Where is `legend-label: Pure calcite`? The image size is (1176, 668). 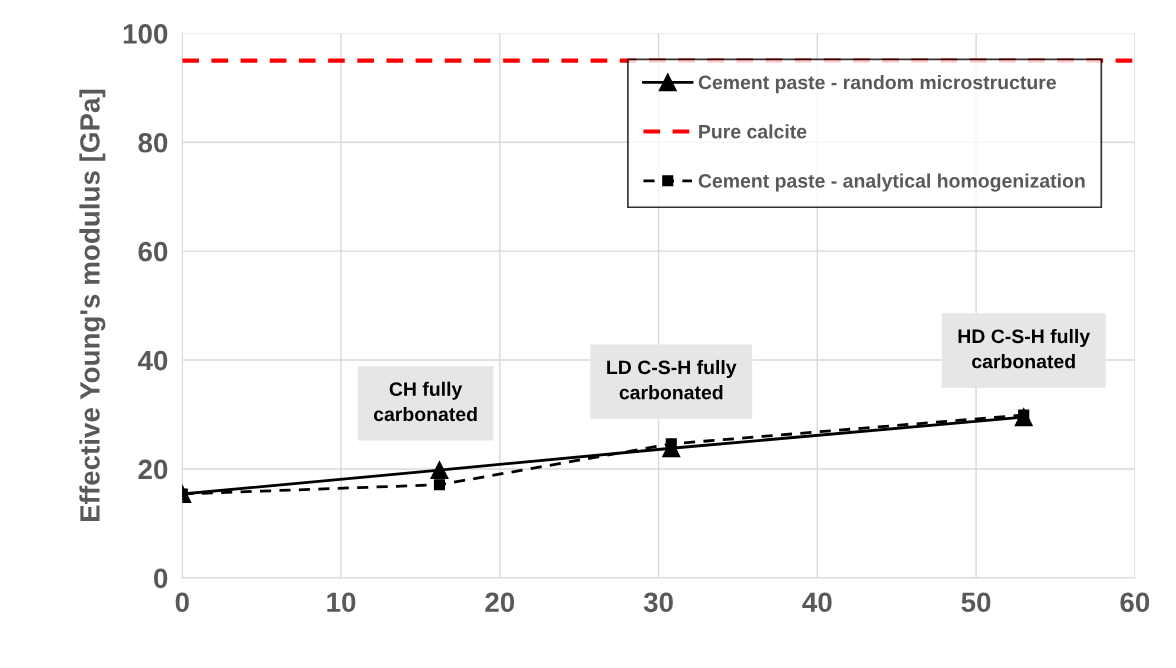 legend-label: Pure calcite is located at coordinates (753, 131).